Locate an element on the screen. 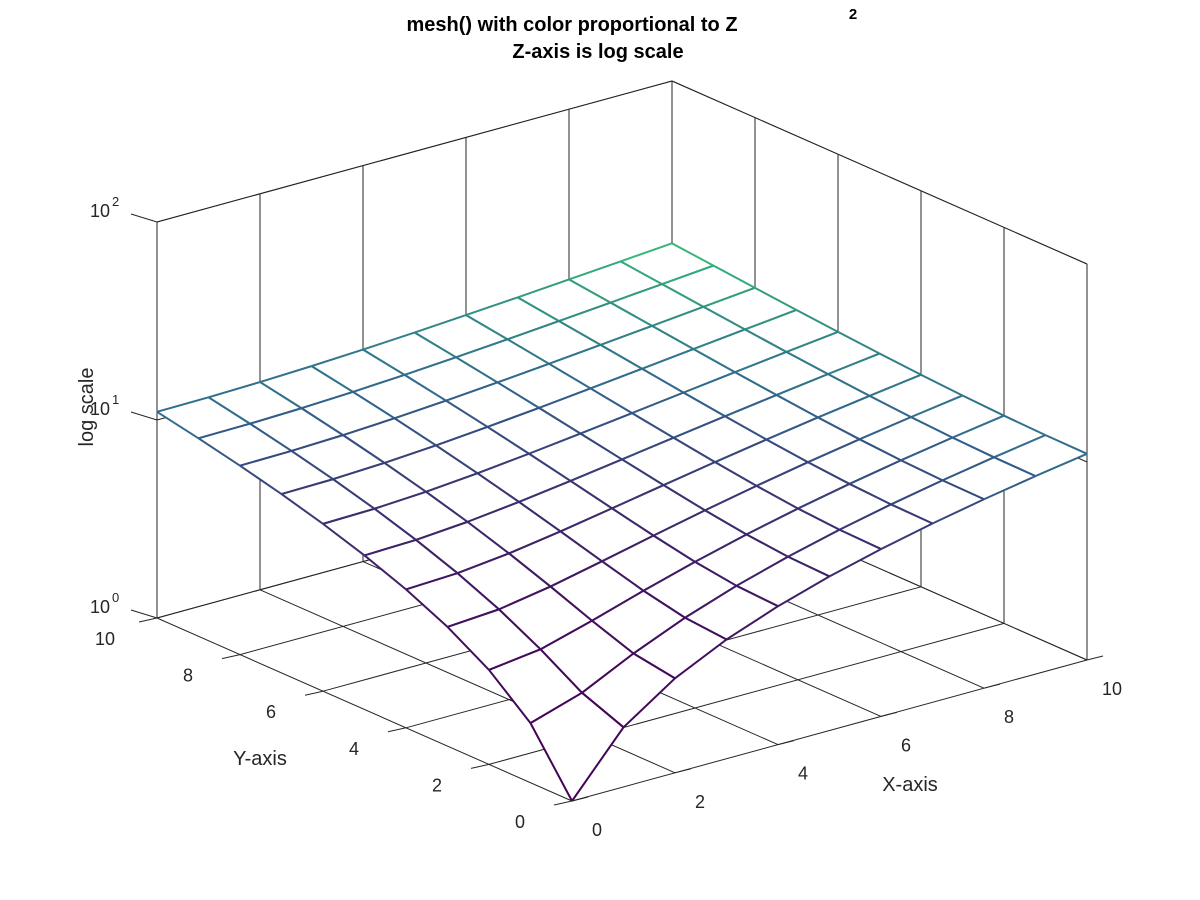  x-tick-label: 4 is located at coordinates (803, 774).